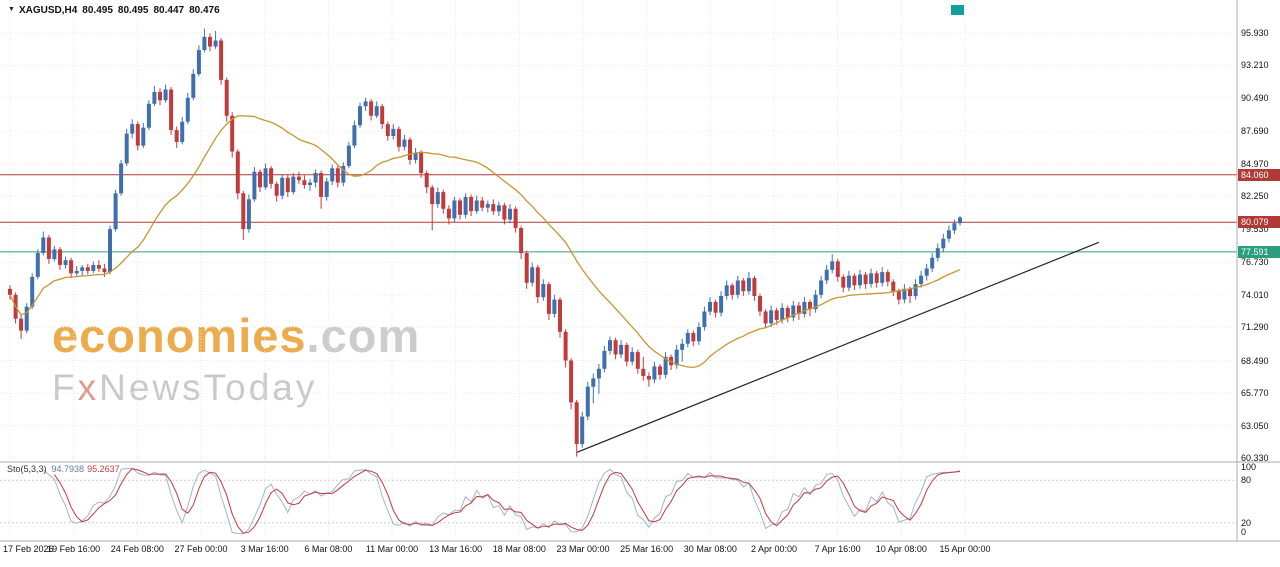 Image resolution: width=1280 pixels, height=567 pixels. Describe the element at coordinates (363, 335) in the screenshot. I see `watermark-domain-suffix: .com` at that location.